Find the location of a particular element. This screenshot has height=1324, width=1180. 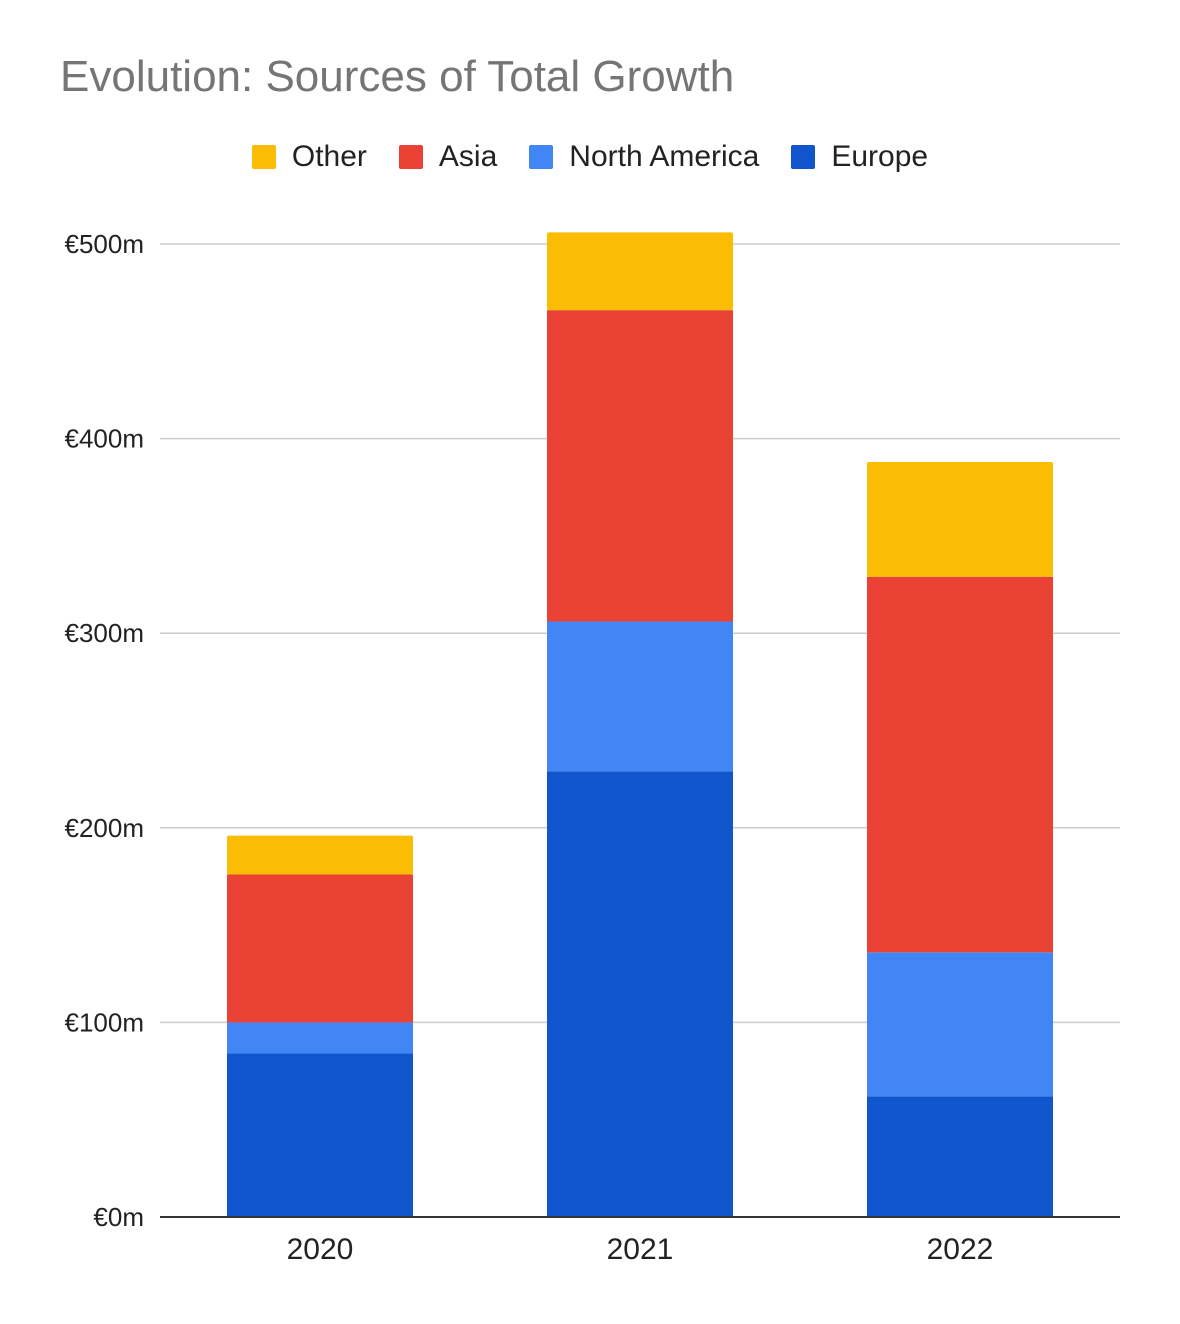

legend-item: Other is located at coordinates (309, 157).